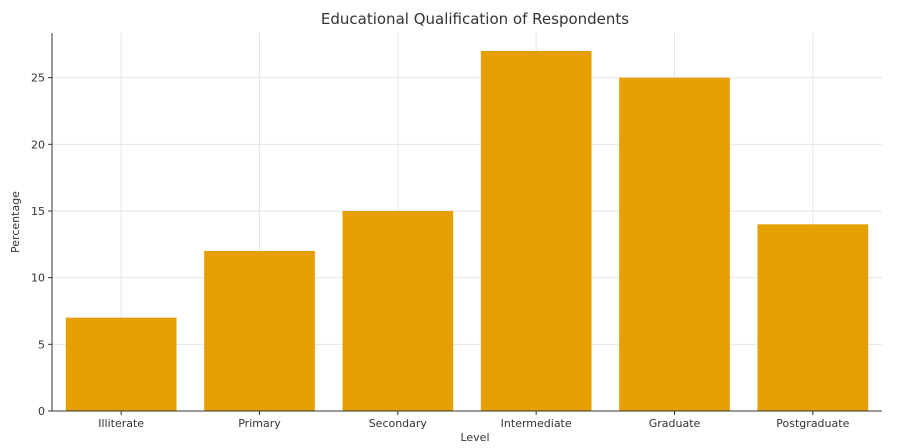 Image resolution: width=897 pixels, height=448 pixels. I want to click on y-tick-label: 0, so click(41, 411).